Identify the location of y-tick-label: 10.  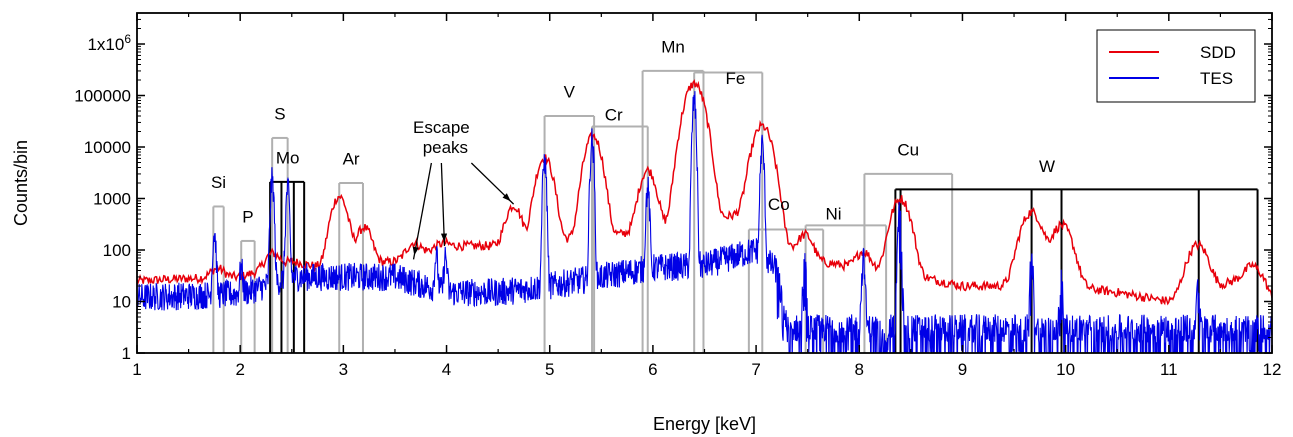
(121, 302).